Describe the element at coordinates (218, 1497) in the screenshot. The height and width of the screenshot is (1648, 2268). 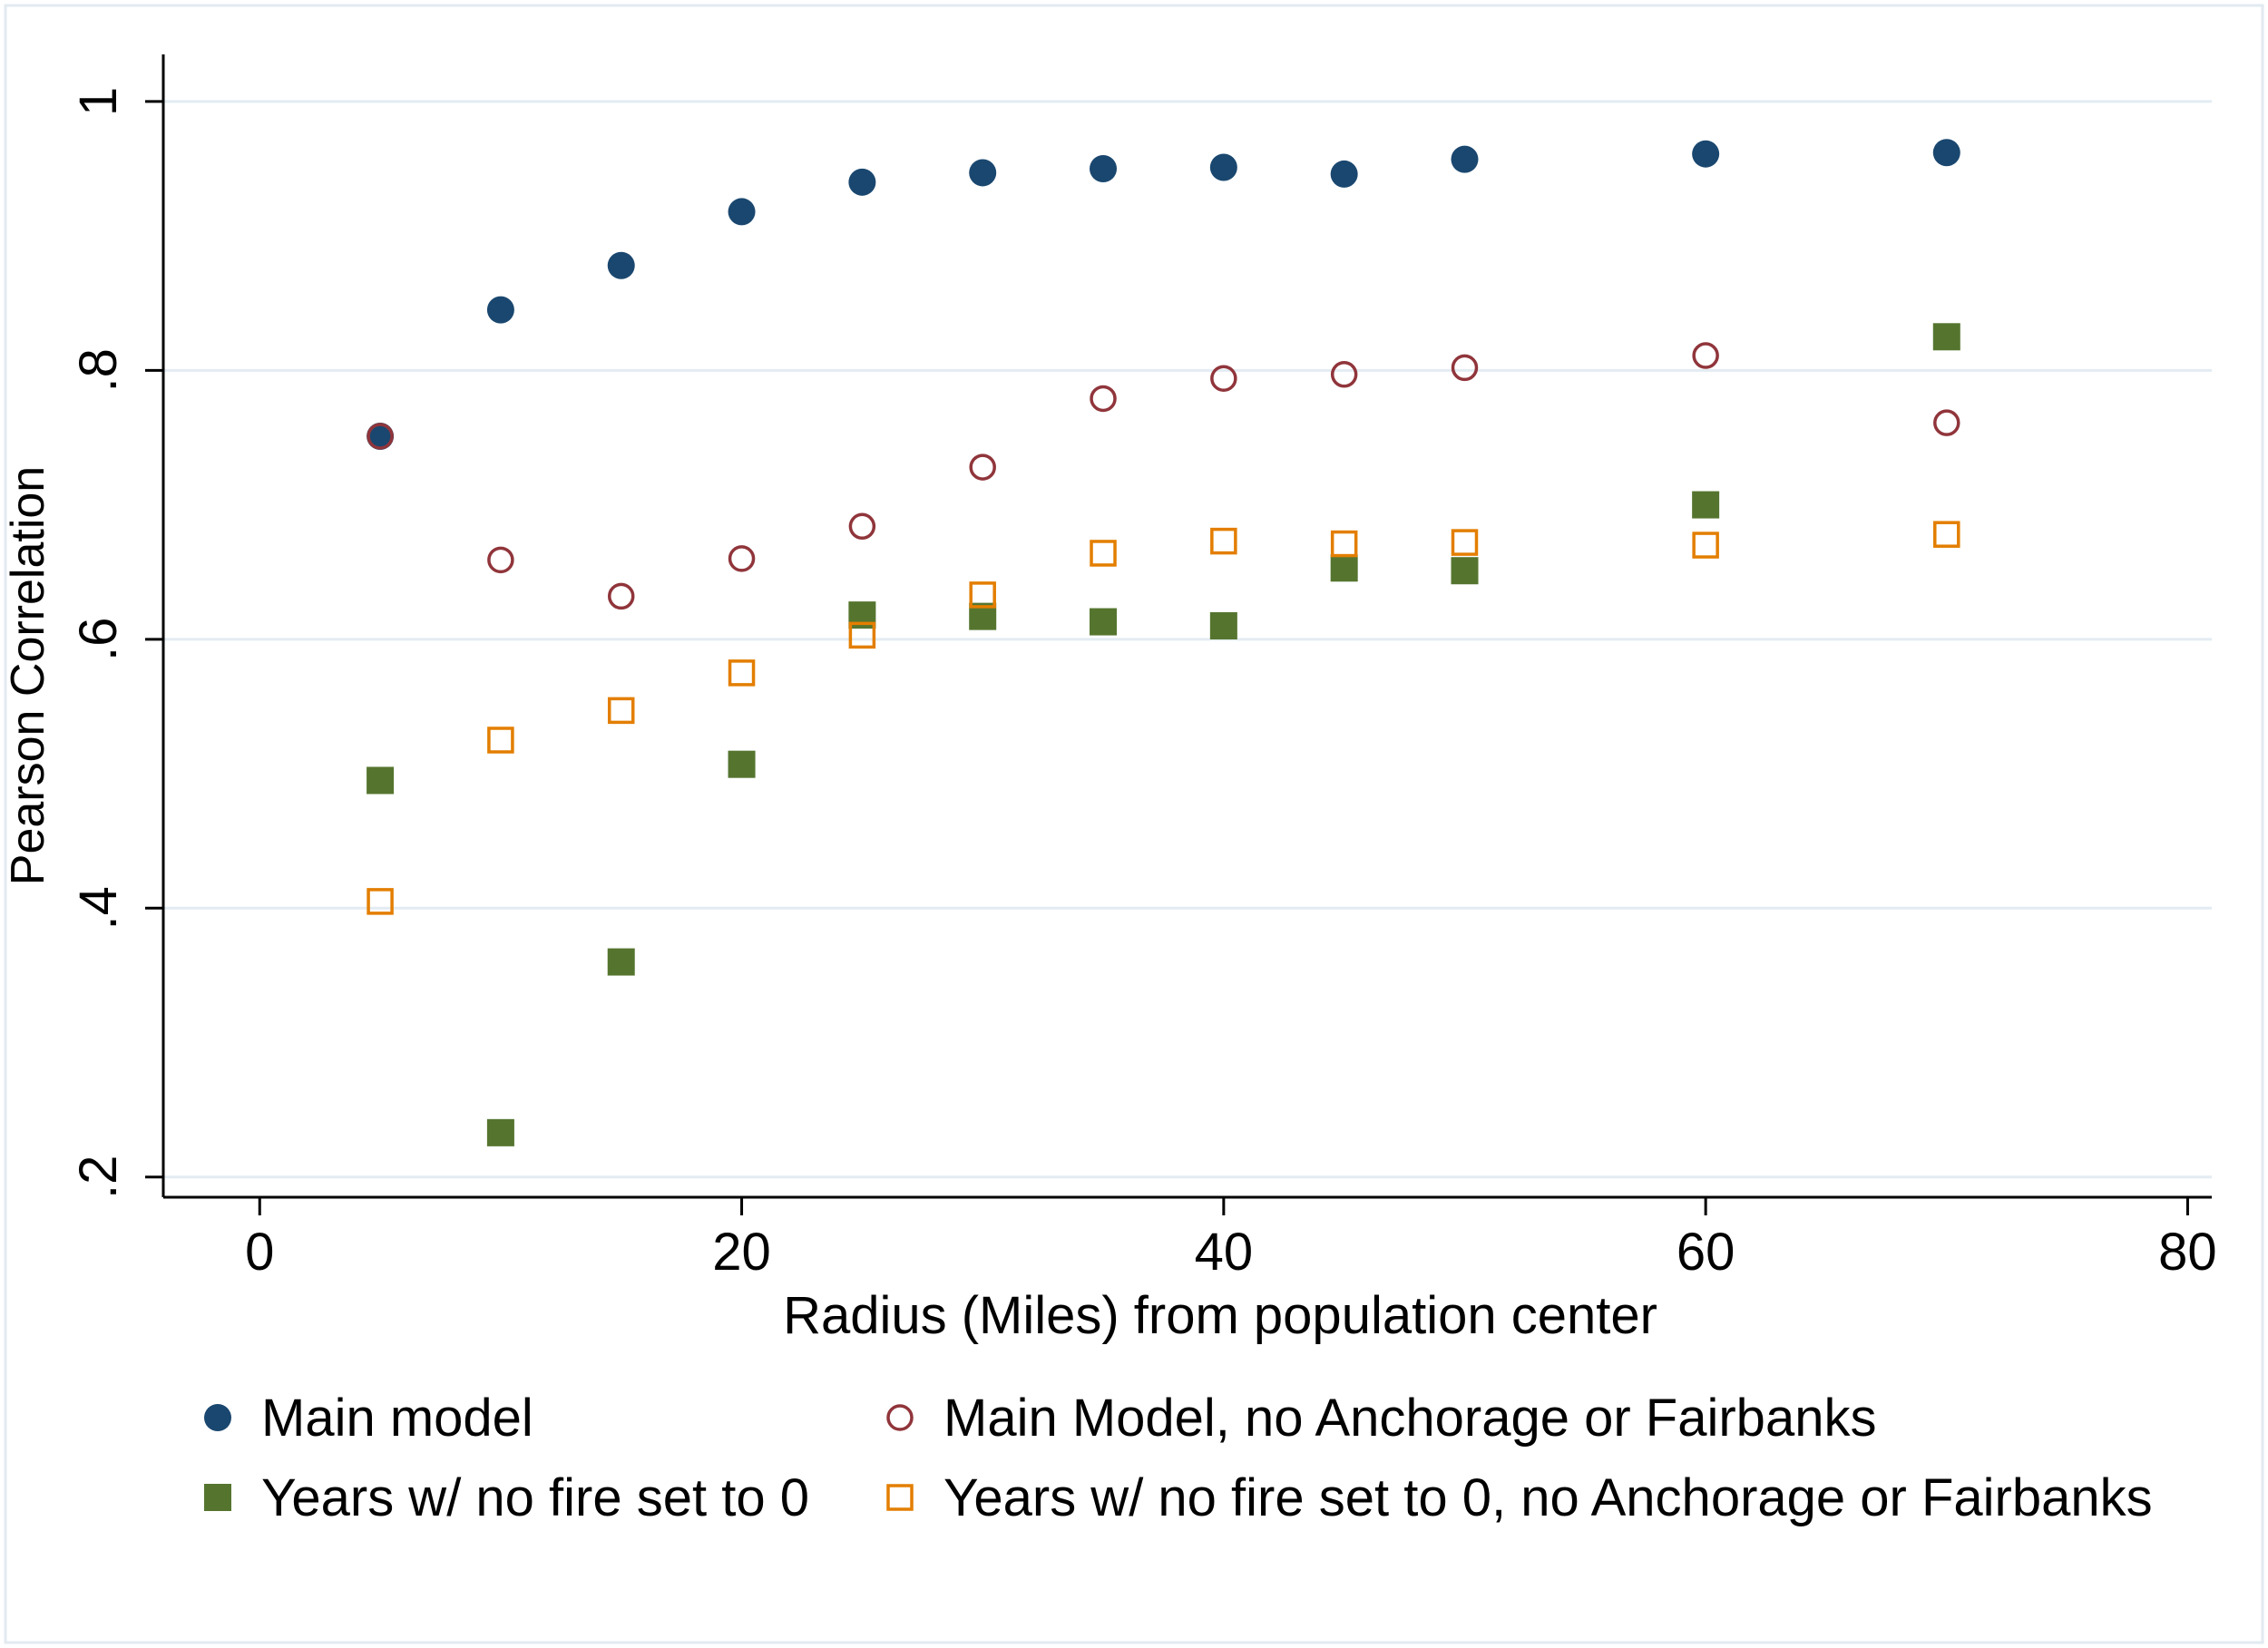
I see `legend-marker-no-fire-zero` at that location.